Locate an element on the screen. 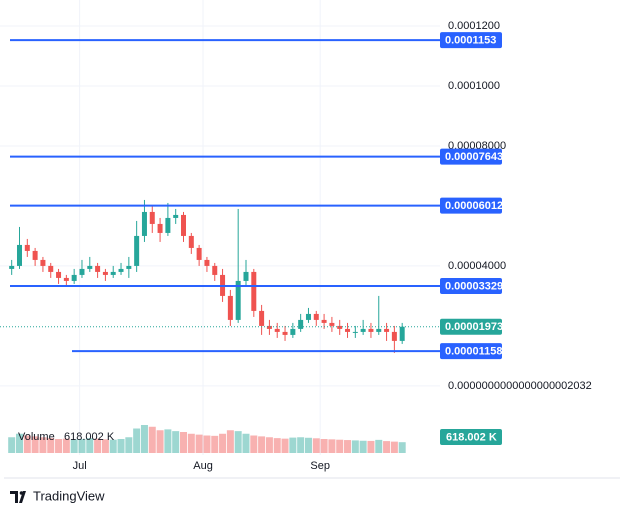 The width and height of the screenshot is (630, 515). y-tick-label: 0.0000000000000000002032 is located at coordinates (520, 386).